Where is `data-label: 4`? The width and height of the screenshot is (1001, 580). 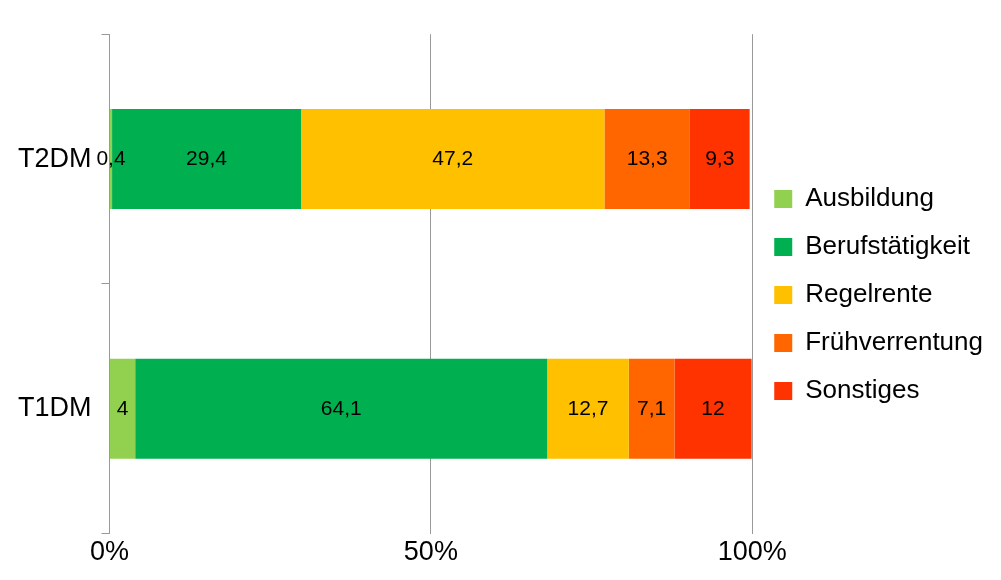 data-label: 4 is located at coordinates (122, 407).